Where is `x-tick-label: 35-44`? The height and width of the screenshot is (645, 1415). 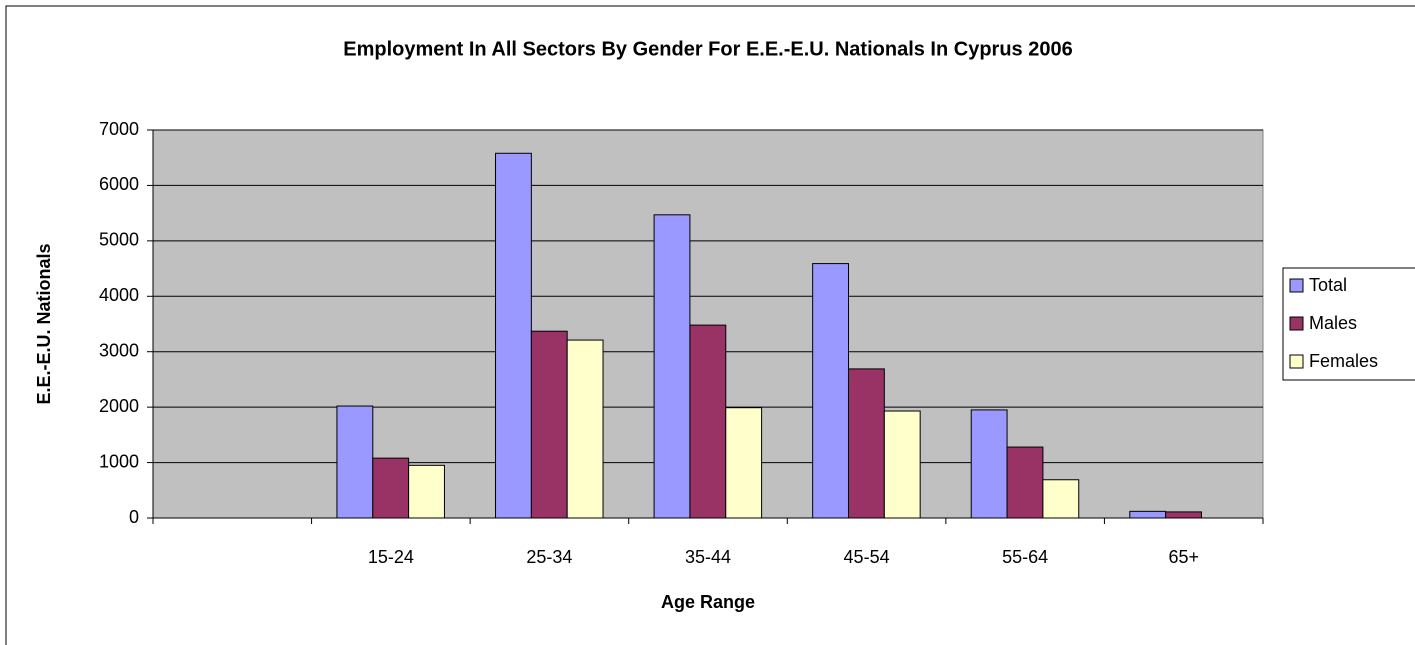
x-tick-label: 35-44 is located at coordinates (708, 557).